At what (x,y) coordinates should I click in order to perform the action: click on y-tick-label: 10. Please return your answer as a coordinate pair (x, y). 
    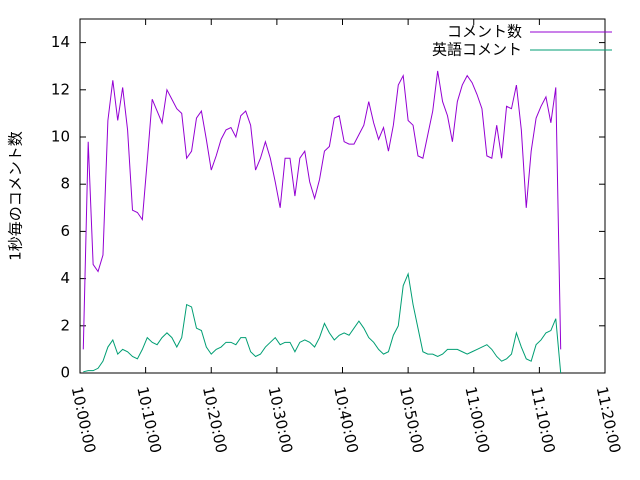
    Looking at the image, I should click on (60, 137).